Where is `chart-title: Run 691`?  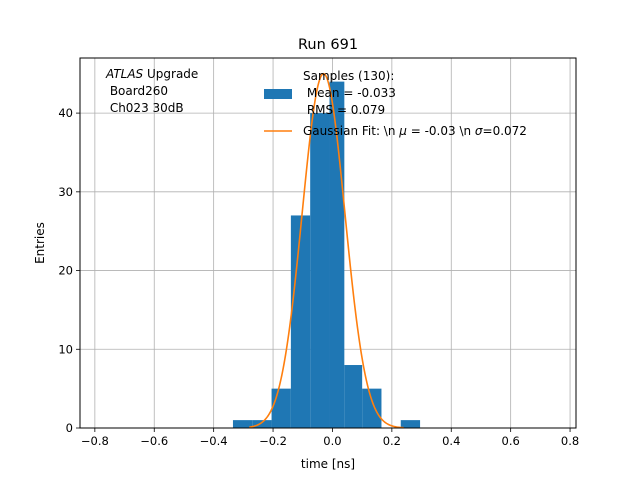 chart-title: Run 691 is located at coordinates (328, 45).